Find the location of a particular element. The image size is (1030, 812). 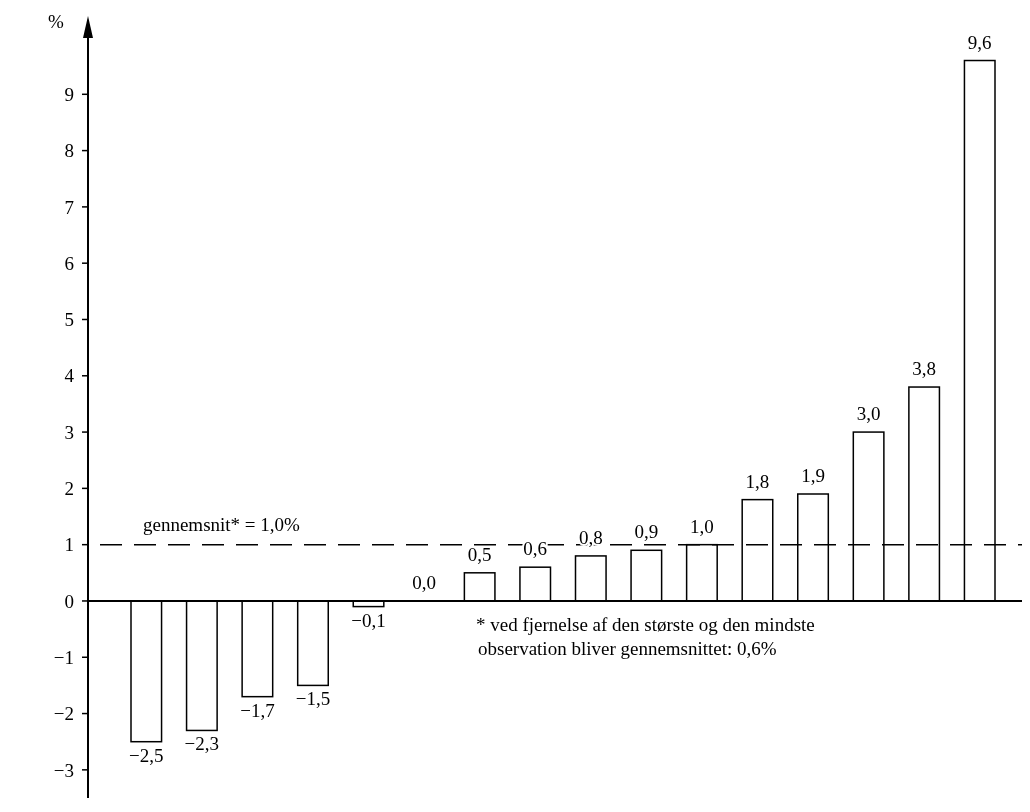

annotation: * ved fjernelse af den største og den mindste observation bliver gennemsnittet: 0,6% is located at coordinates (645, 636).